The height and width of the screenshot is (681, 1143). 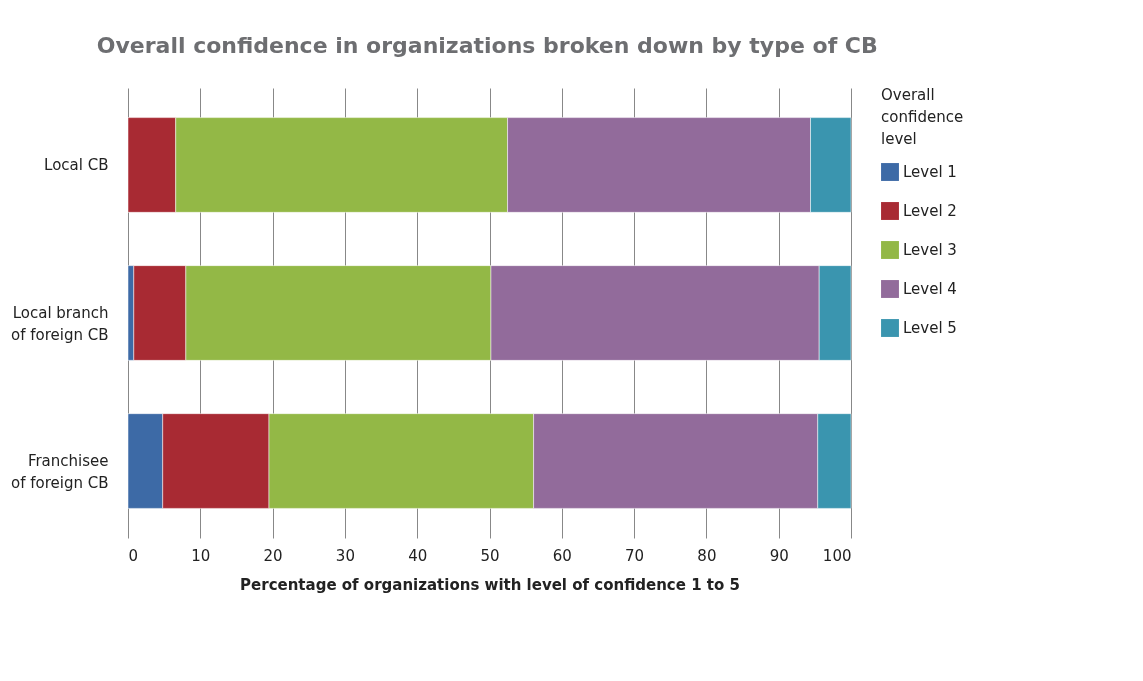 I want to click on y-tick-label: Local branch of foreign CB, so click(x=60, y=324).